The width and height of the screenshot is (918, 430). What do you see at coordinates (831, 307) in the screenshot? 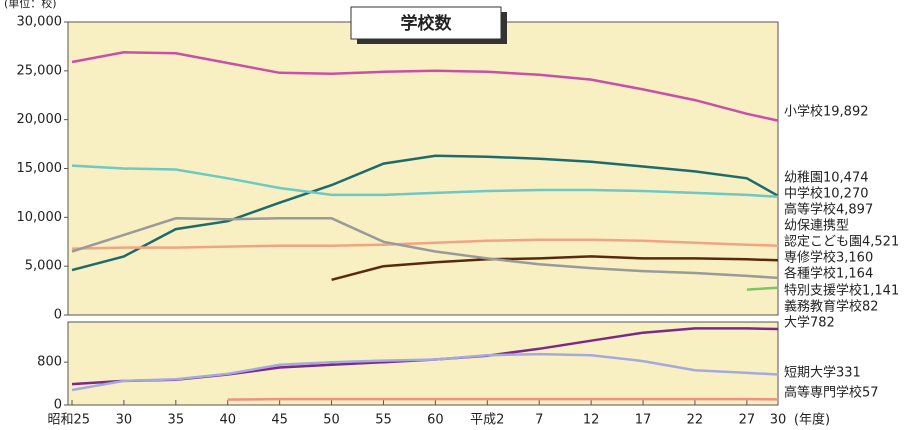
I see `side-label: 義務教育学校82` at bounding box center [831, 307].